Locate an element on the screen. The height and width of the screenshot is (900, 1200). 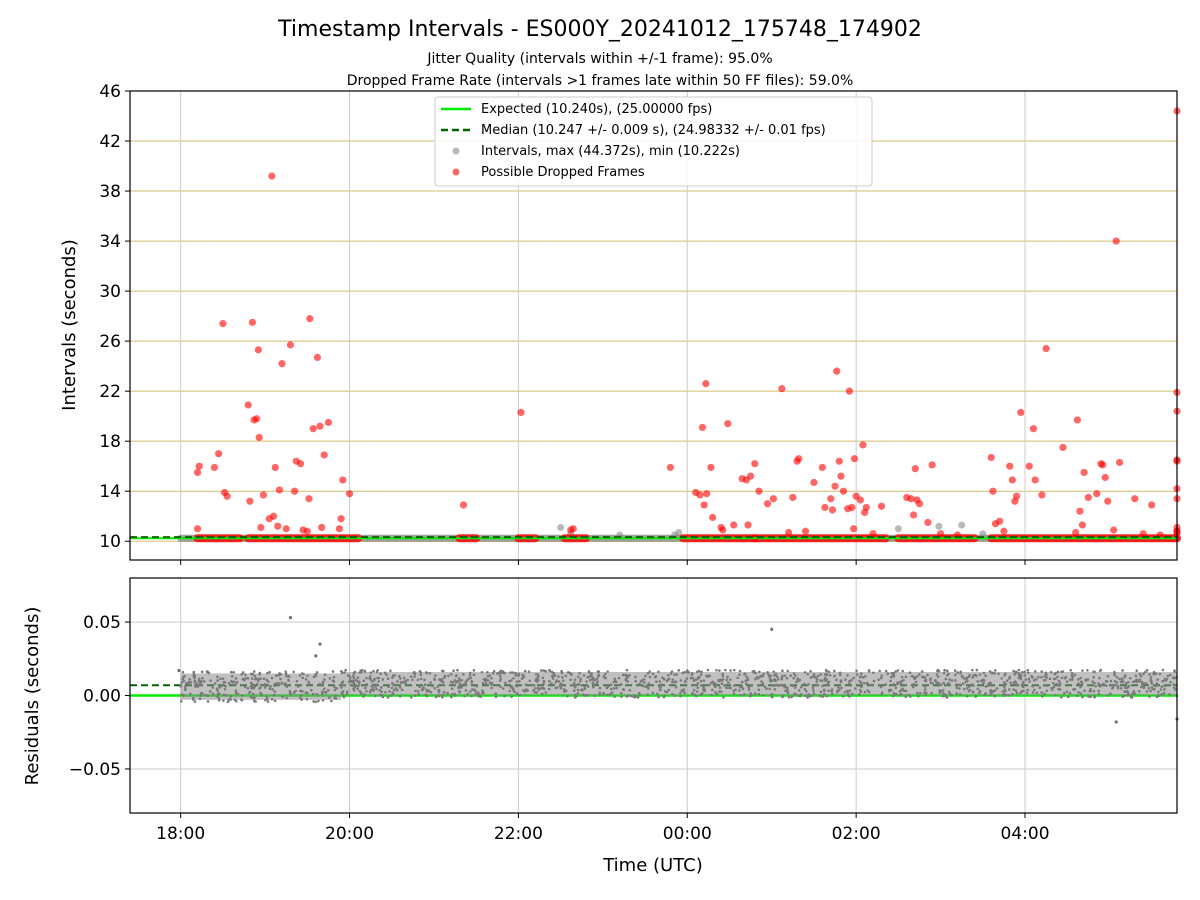
residual-outlier-point is located at coordinates (320, 644).